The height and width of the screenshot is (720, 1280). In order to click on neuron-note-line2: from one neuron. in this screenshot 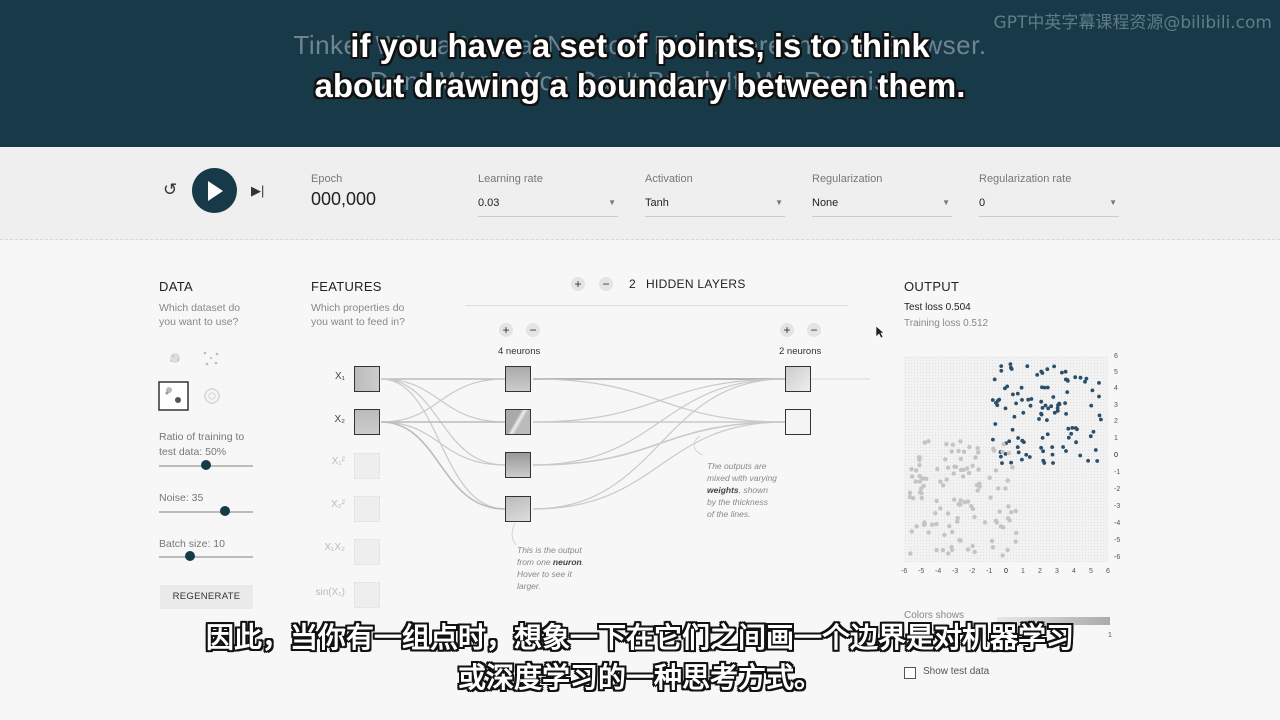, I will do `click(550, 562)`.